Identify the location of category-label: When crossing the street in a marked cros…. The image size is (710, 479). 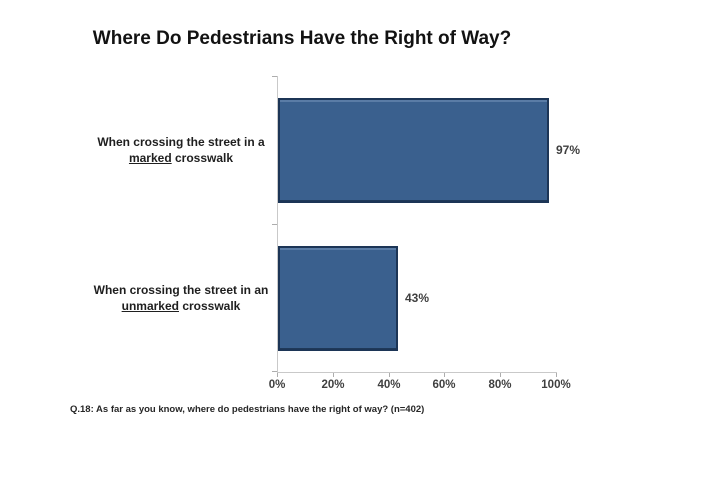
(181, 150).